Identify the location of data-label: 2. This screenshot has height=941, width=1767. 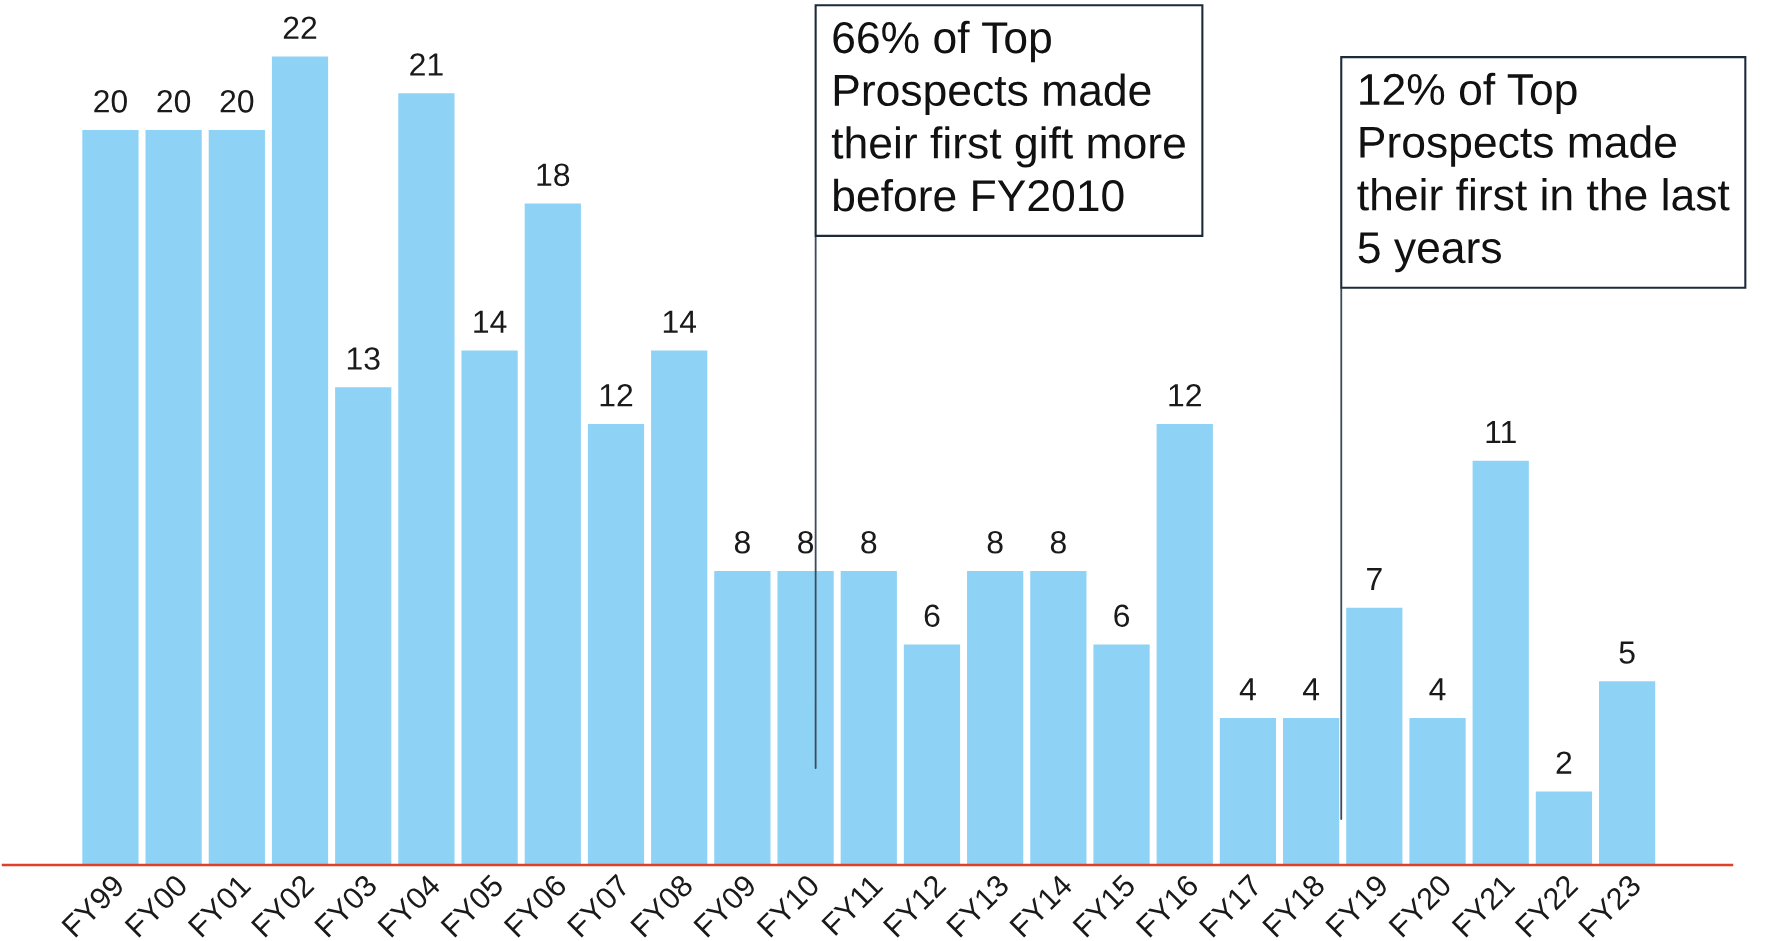
(1564, 762).